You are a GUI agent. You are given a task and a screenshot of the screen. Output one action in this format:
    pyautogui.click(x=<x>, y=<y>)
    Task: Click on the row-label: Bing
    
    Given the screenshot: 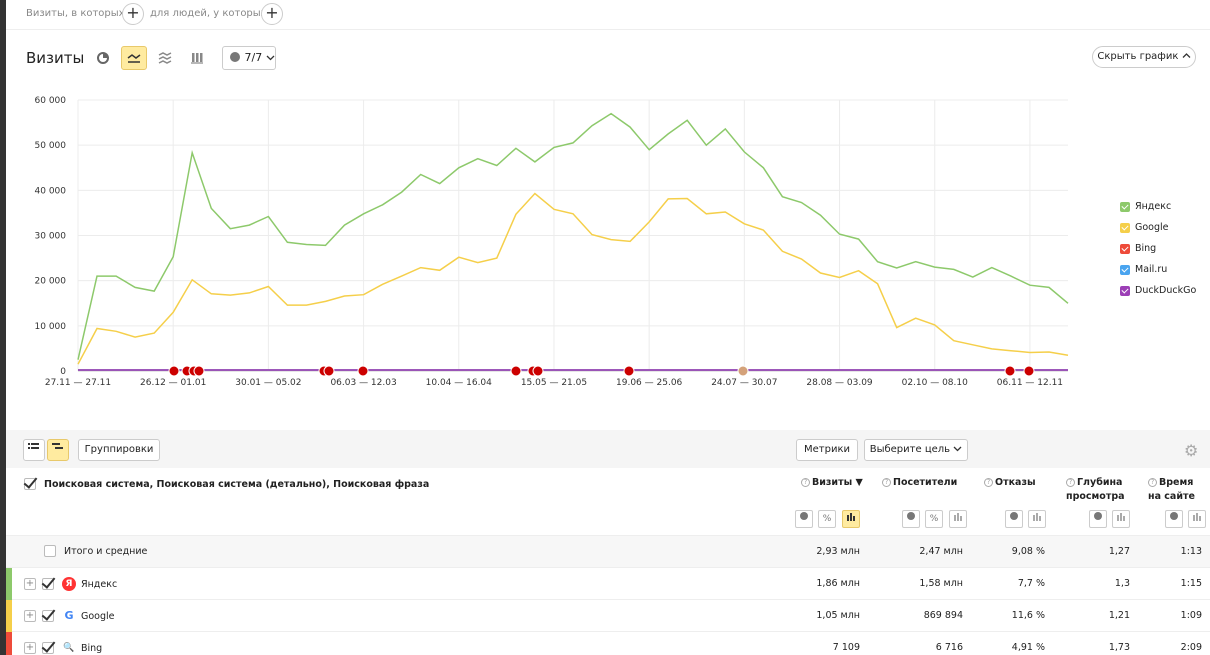 What is the action you would take?
    pyautogui.click(x=92, y=648)
    